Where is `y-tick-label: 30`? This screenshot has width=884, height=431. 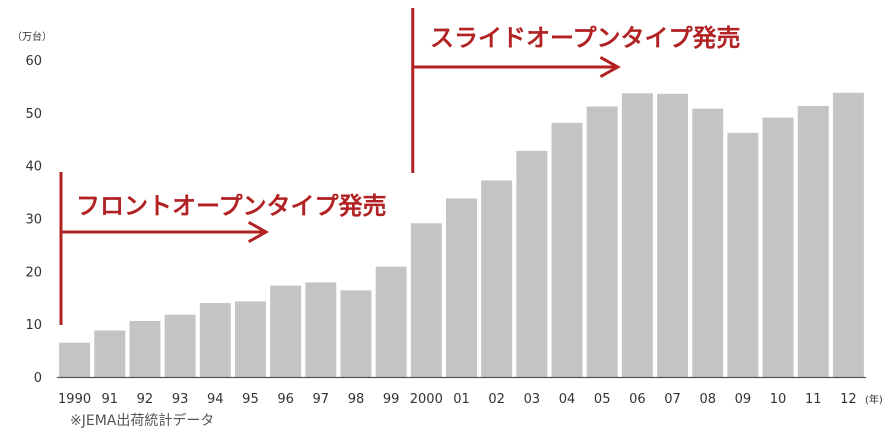
y-tick-label: 30 is located at coordinates (33, 220).